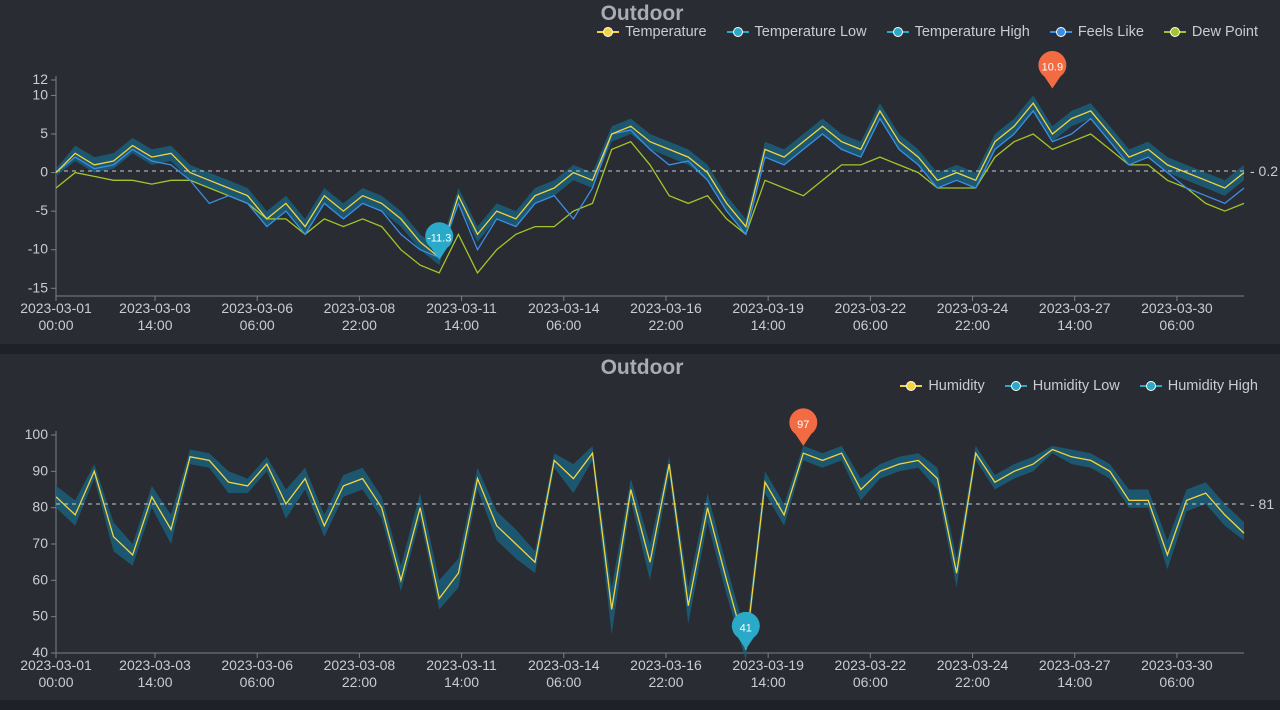  What do you see at coordinates (1210, 32) in the screenshot?
I see `legend-item-dew-point: Dew Point` at bounding box center [1210, 32].